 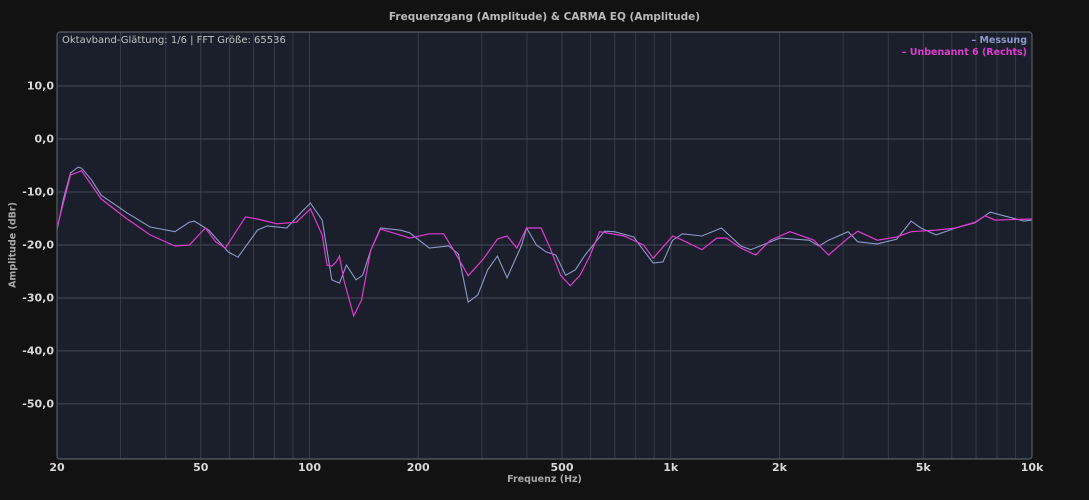 What do you see at coordinates (309, 467) in the screenshot?
I see `x-tick-label: 100` at bounding box center [309, 467].